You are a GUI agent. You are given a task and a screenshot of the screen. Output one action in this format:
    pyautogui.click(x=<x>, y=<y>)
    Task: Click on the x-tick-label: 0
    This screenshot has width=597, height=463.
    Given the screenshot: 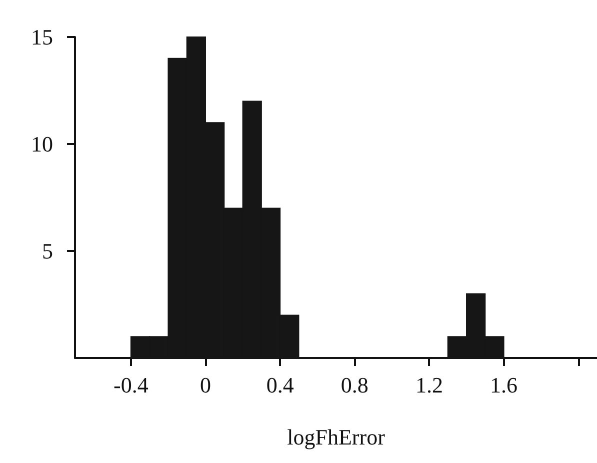 What is the action you would take?
    pyautogui.click(x=205, y=385)
    